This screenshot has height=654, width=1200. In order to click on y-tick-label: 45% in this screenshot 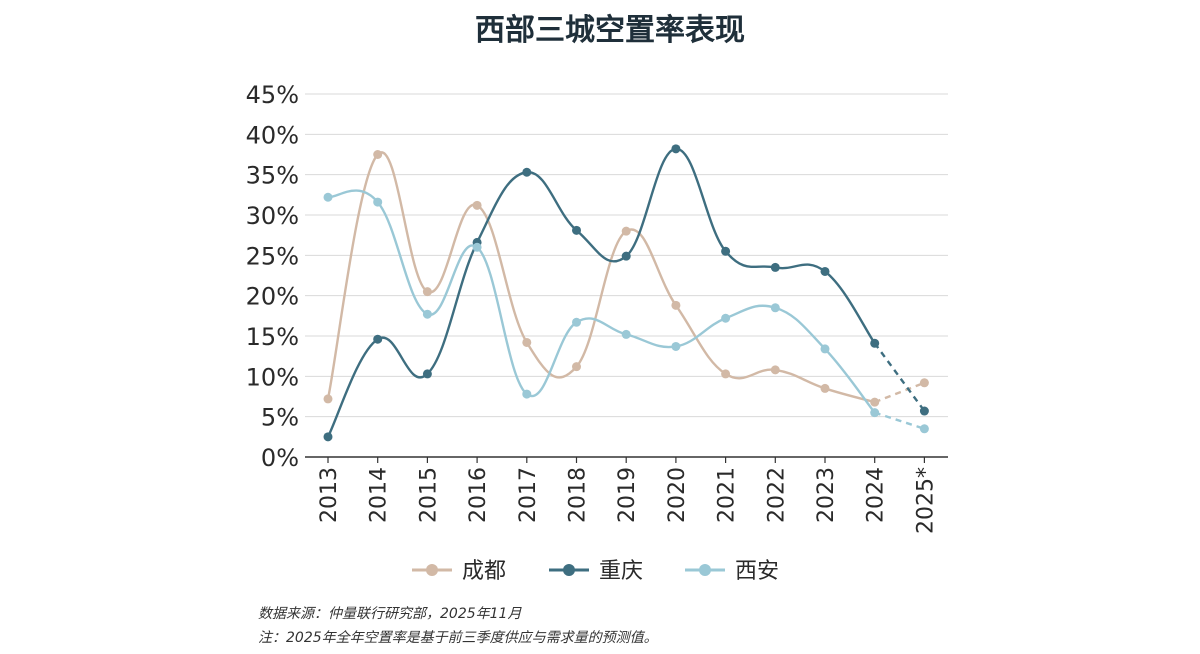, I will do `click(272, 95)`.